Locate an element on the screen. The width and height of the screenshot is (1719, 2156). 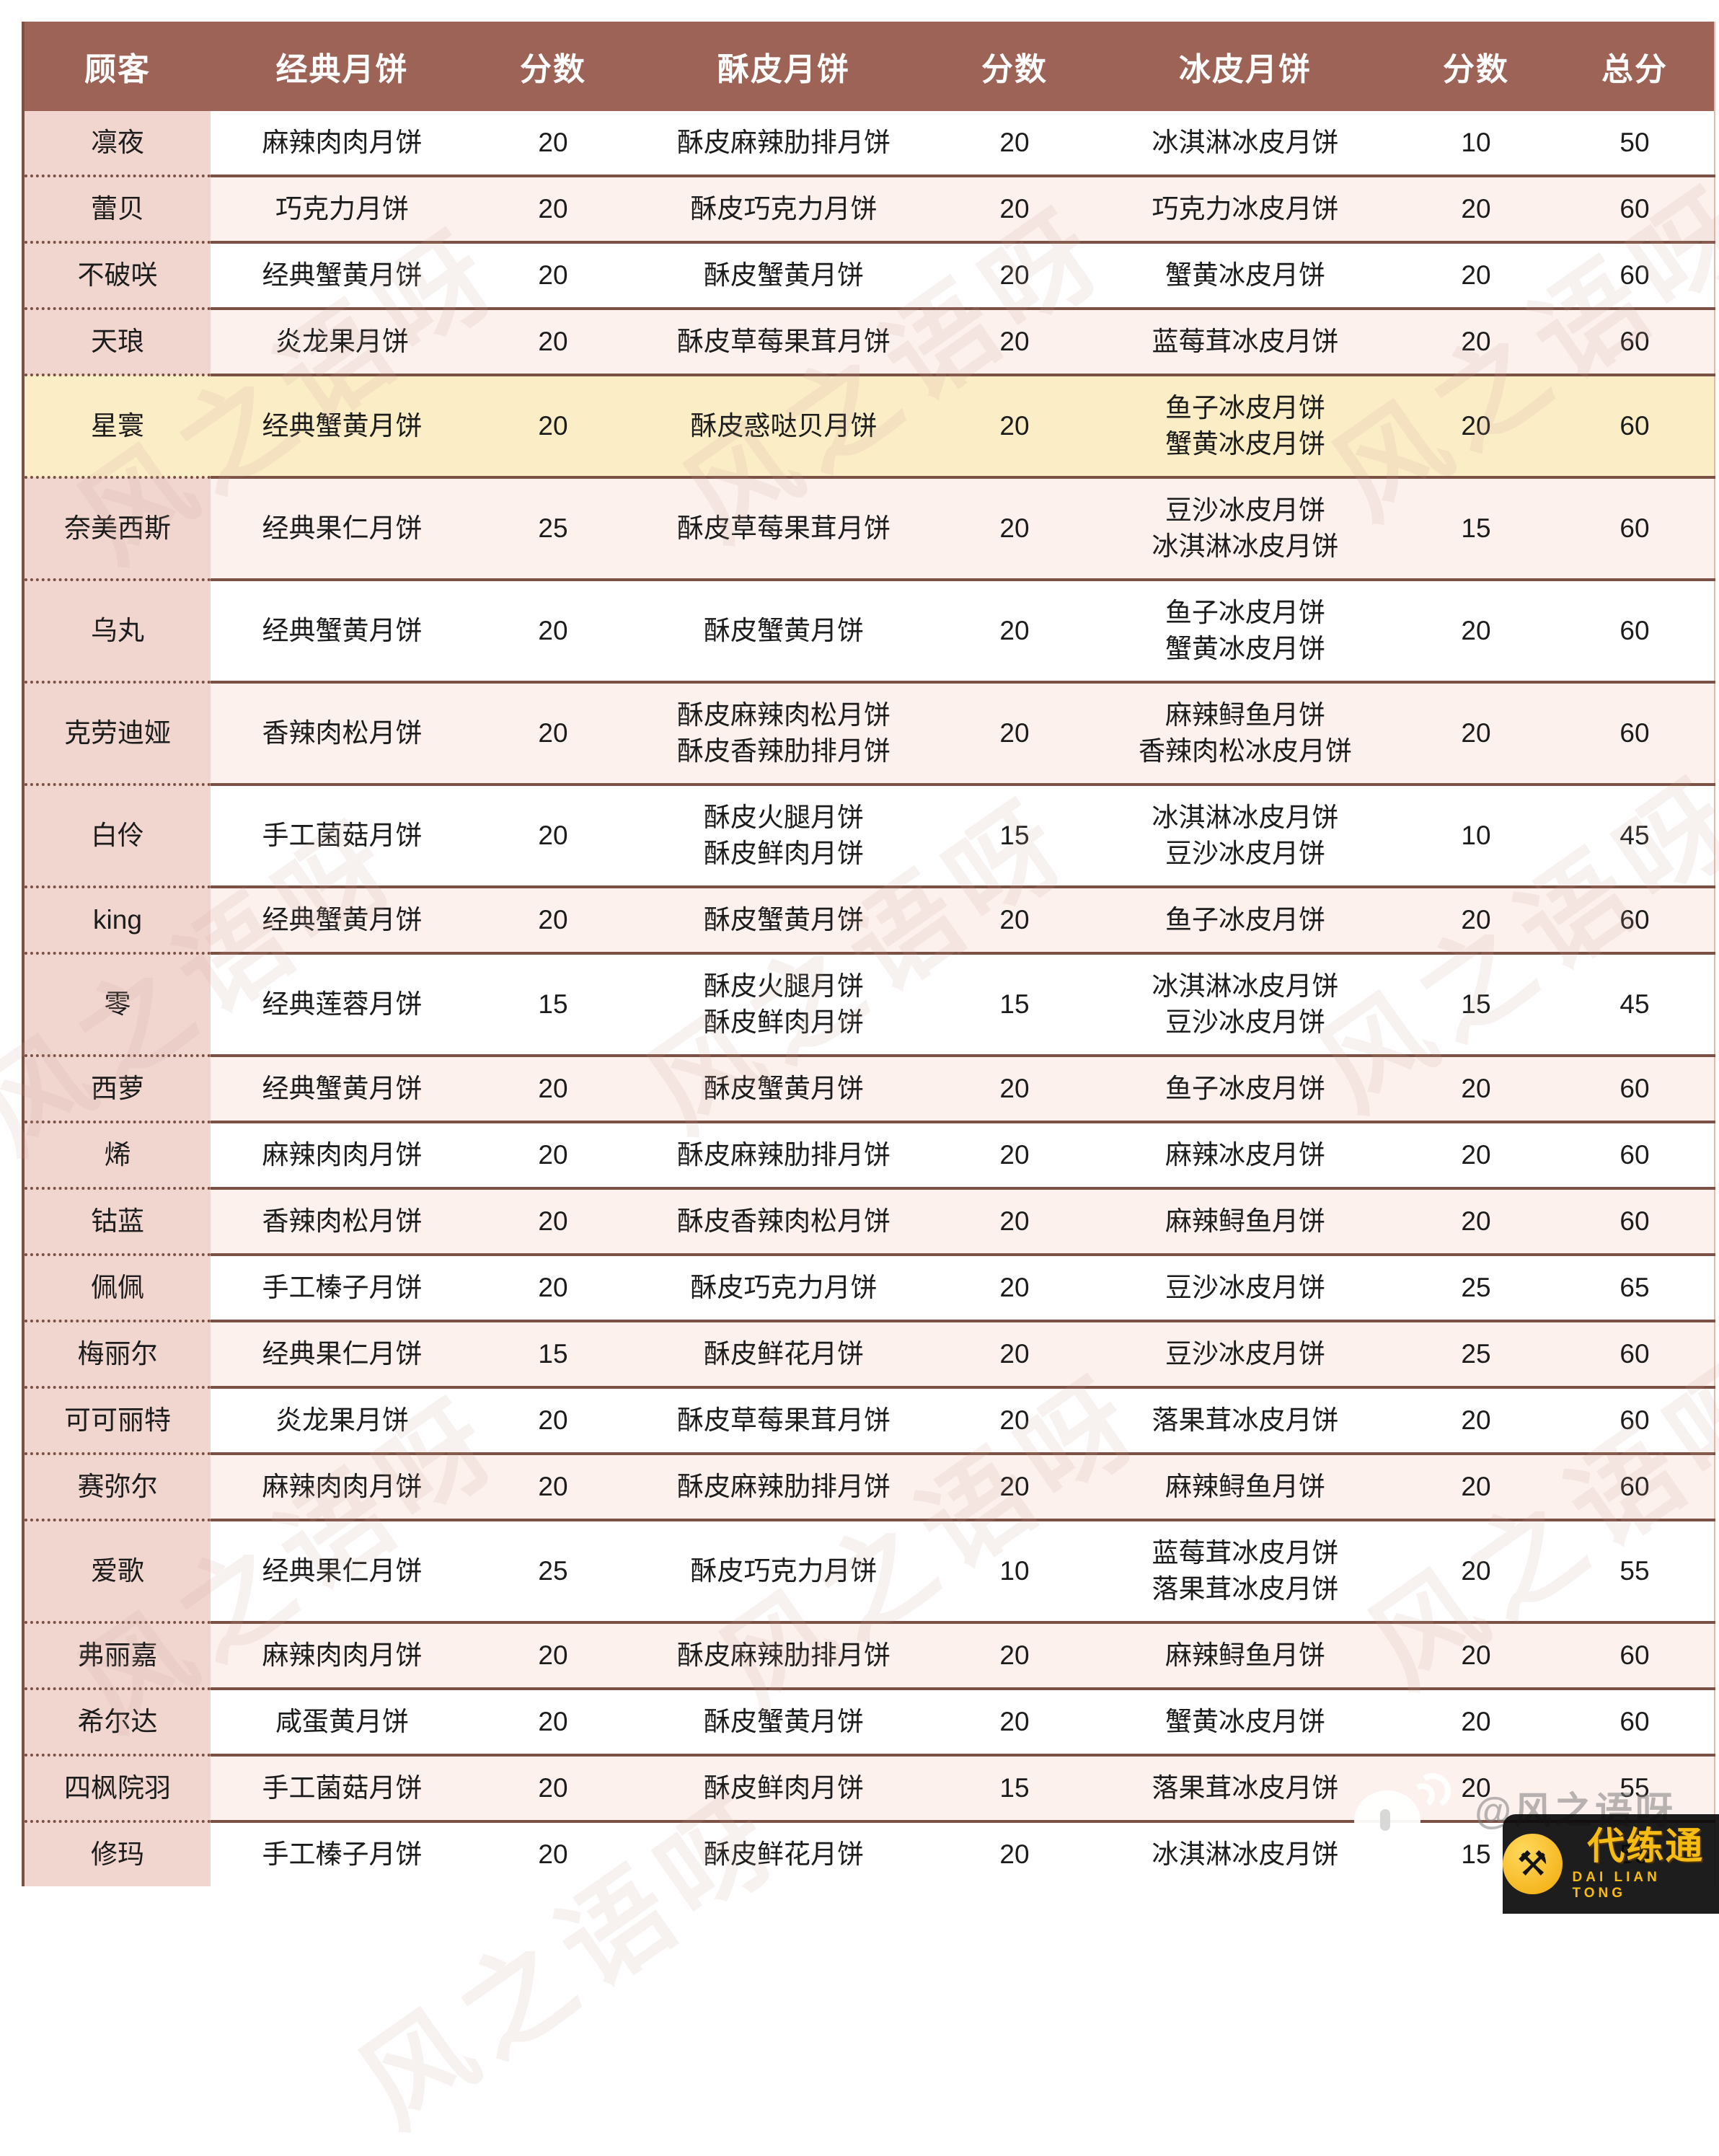
customer-cell: 凛夜 is located at coordinates (117, 143).